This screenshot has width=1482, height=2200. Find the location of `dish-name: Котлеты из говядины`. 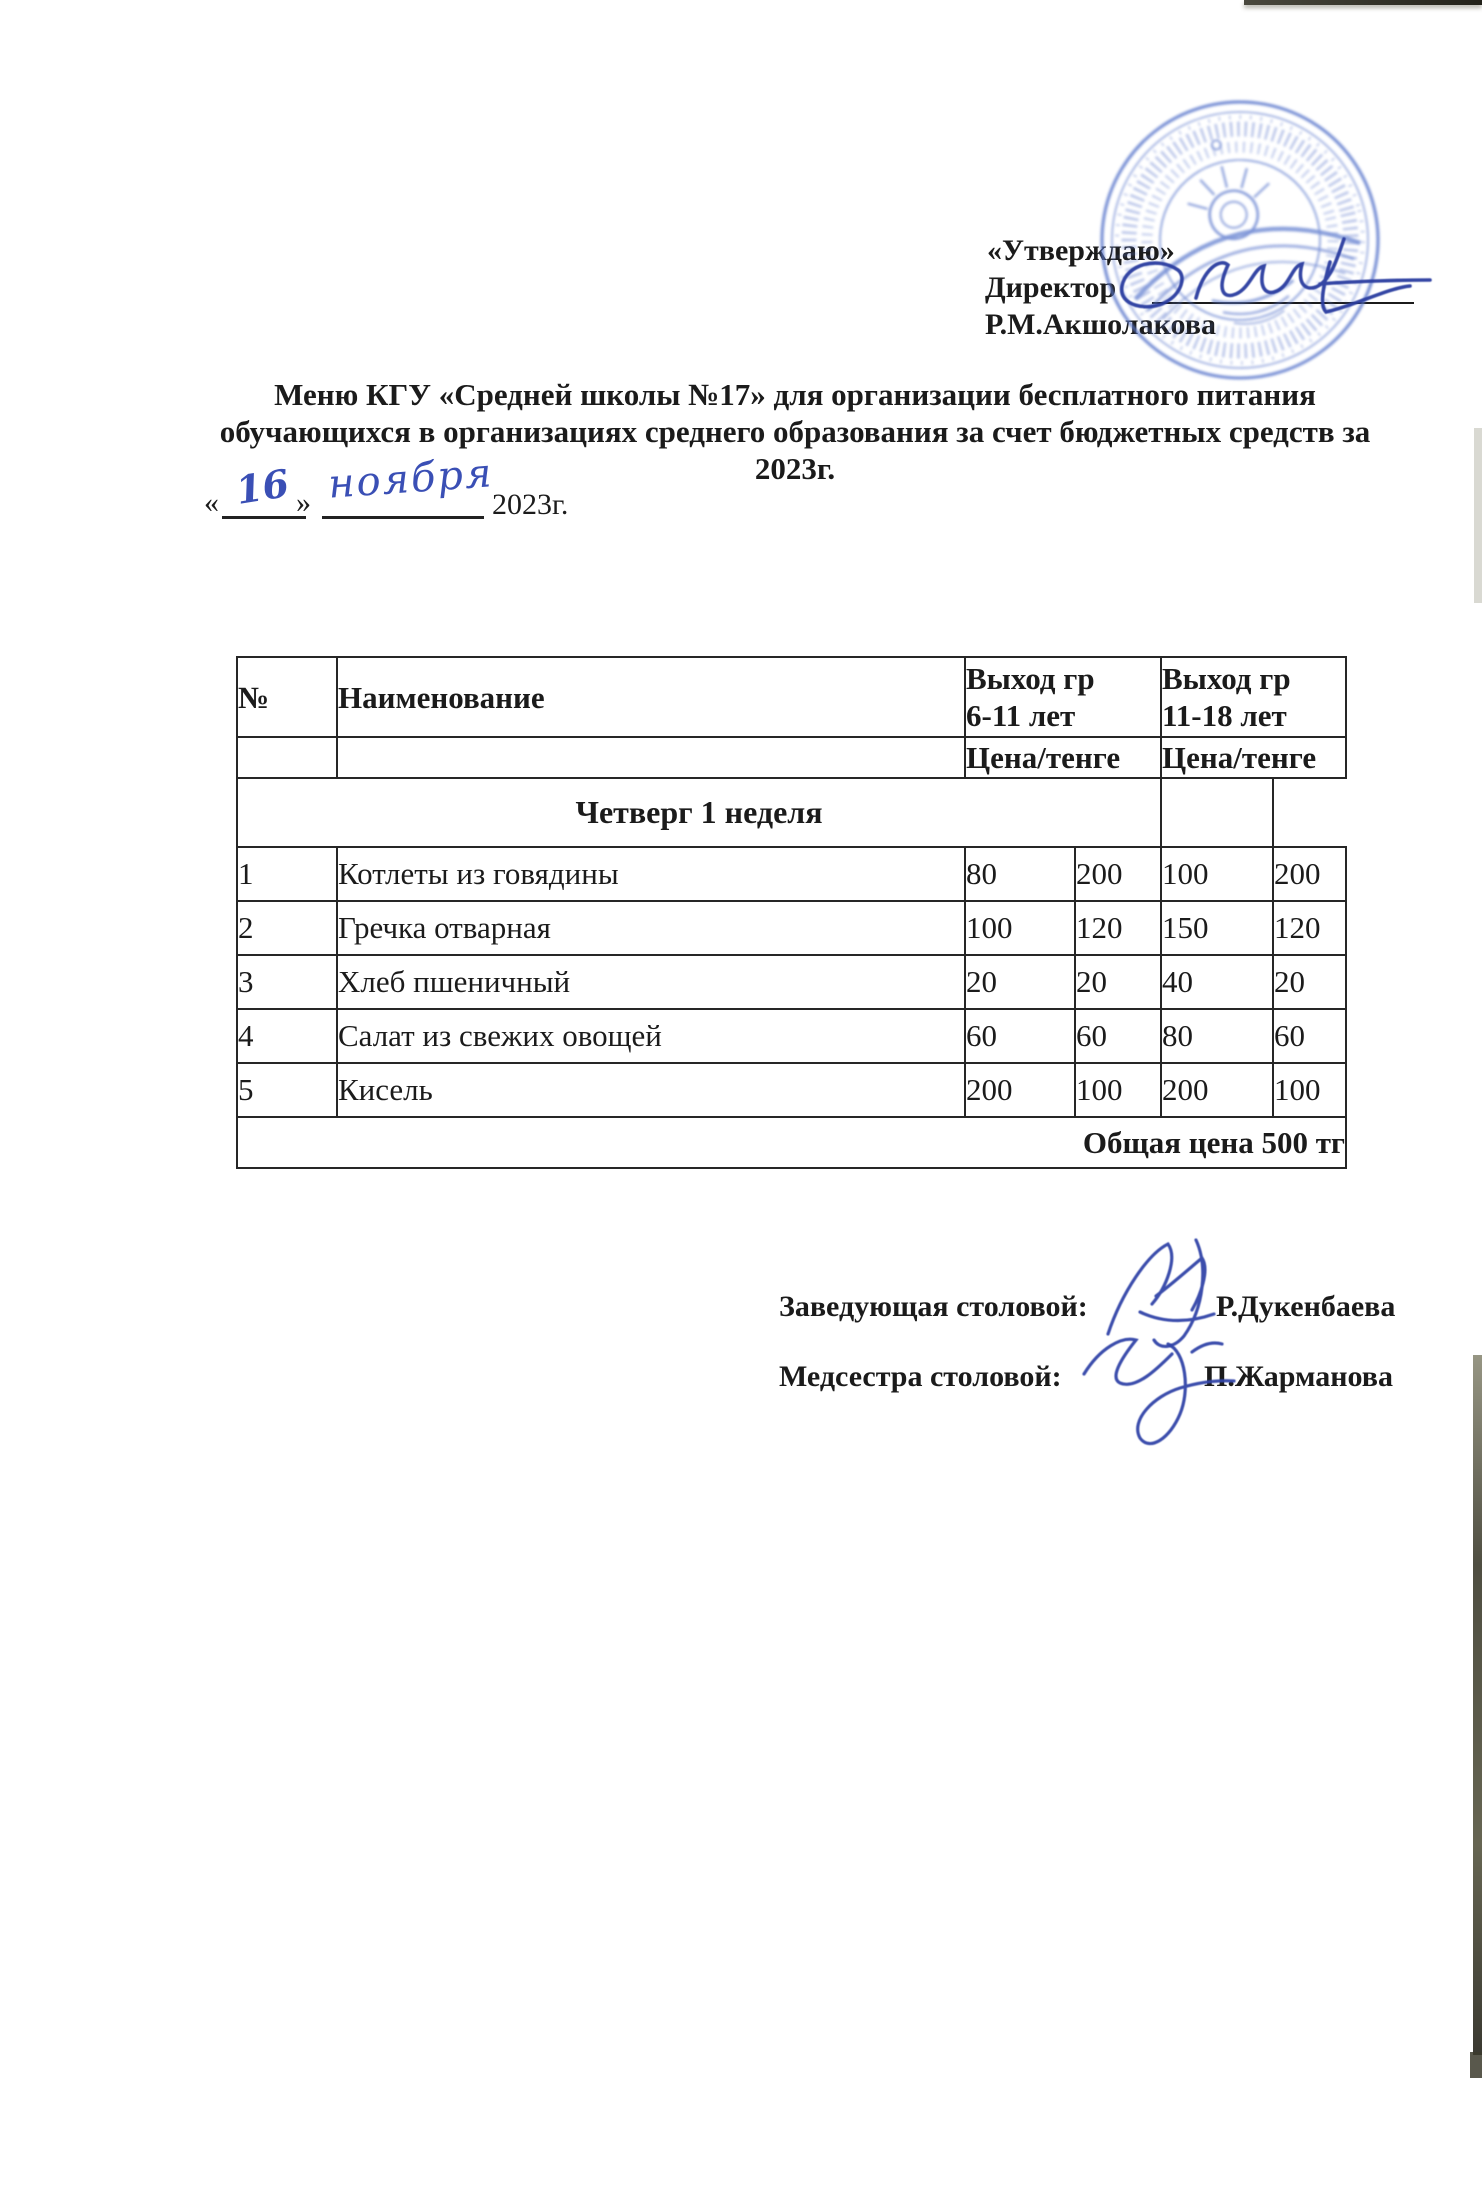

dish-name: Котлеты из говядины is located at coordinates (651, 874).